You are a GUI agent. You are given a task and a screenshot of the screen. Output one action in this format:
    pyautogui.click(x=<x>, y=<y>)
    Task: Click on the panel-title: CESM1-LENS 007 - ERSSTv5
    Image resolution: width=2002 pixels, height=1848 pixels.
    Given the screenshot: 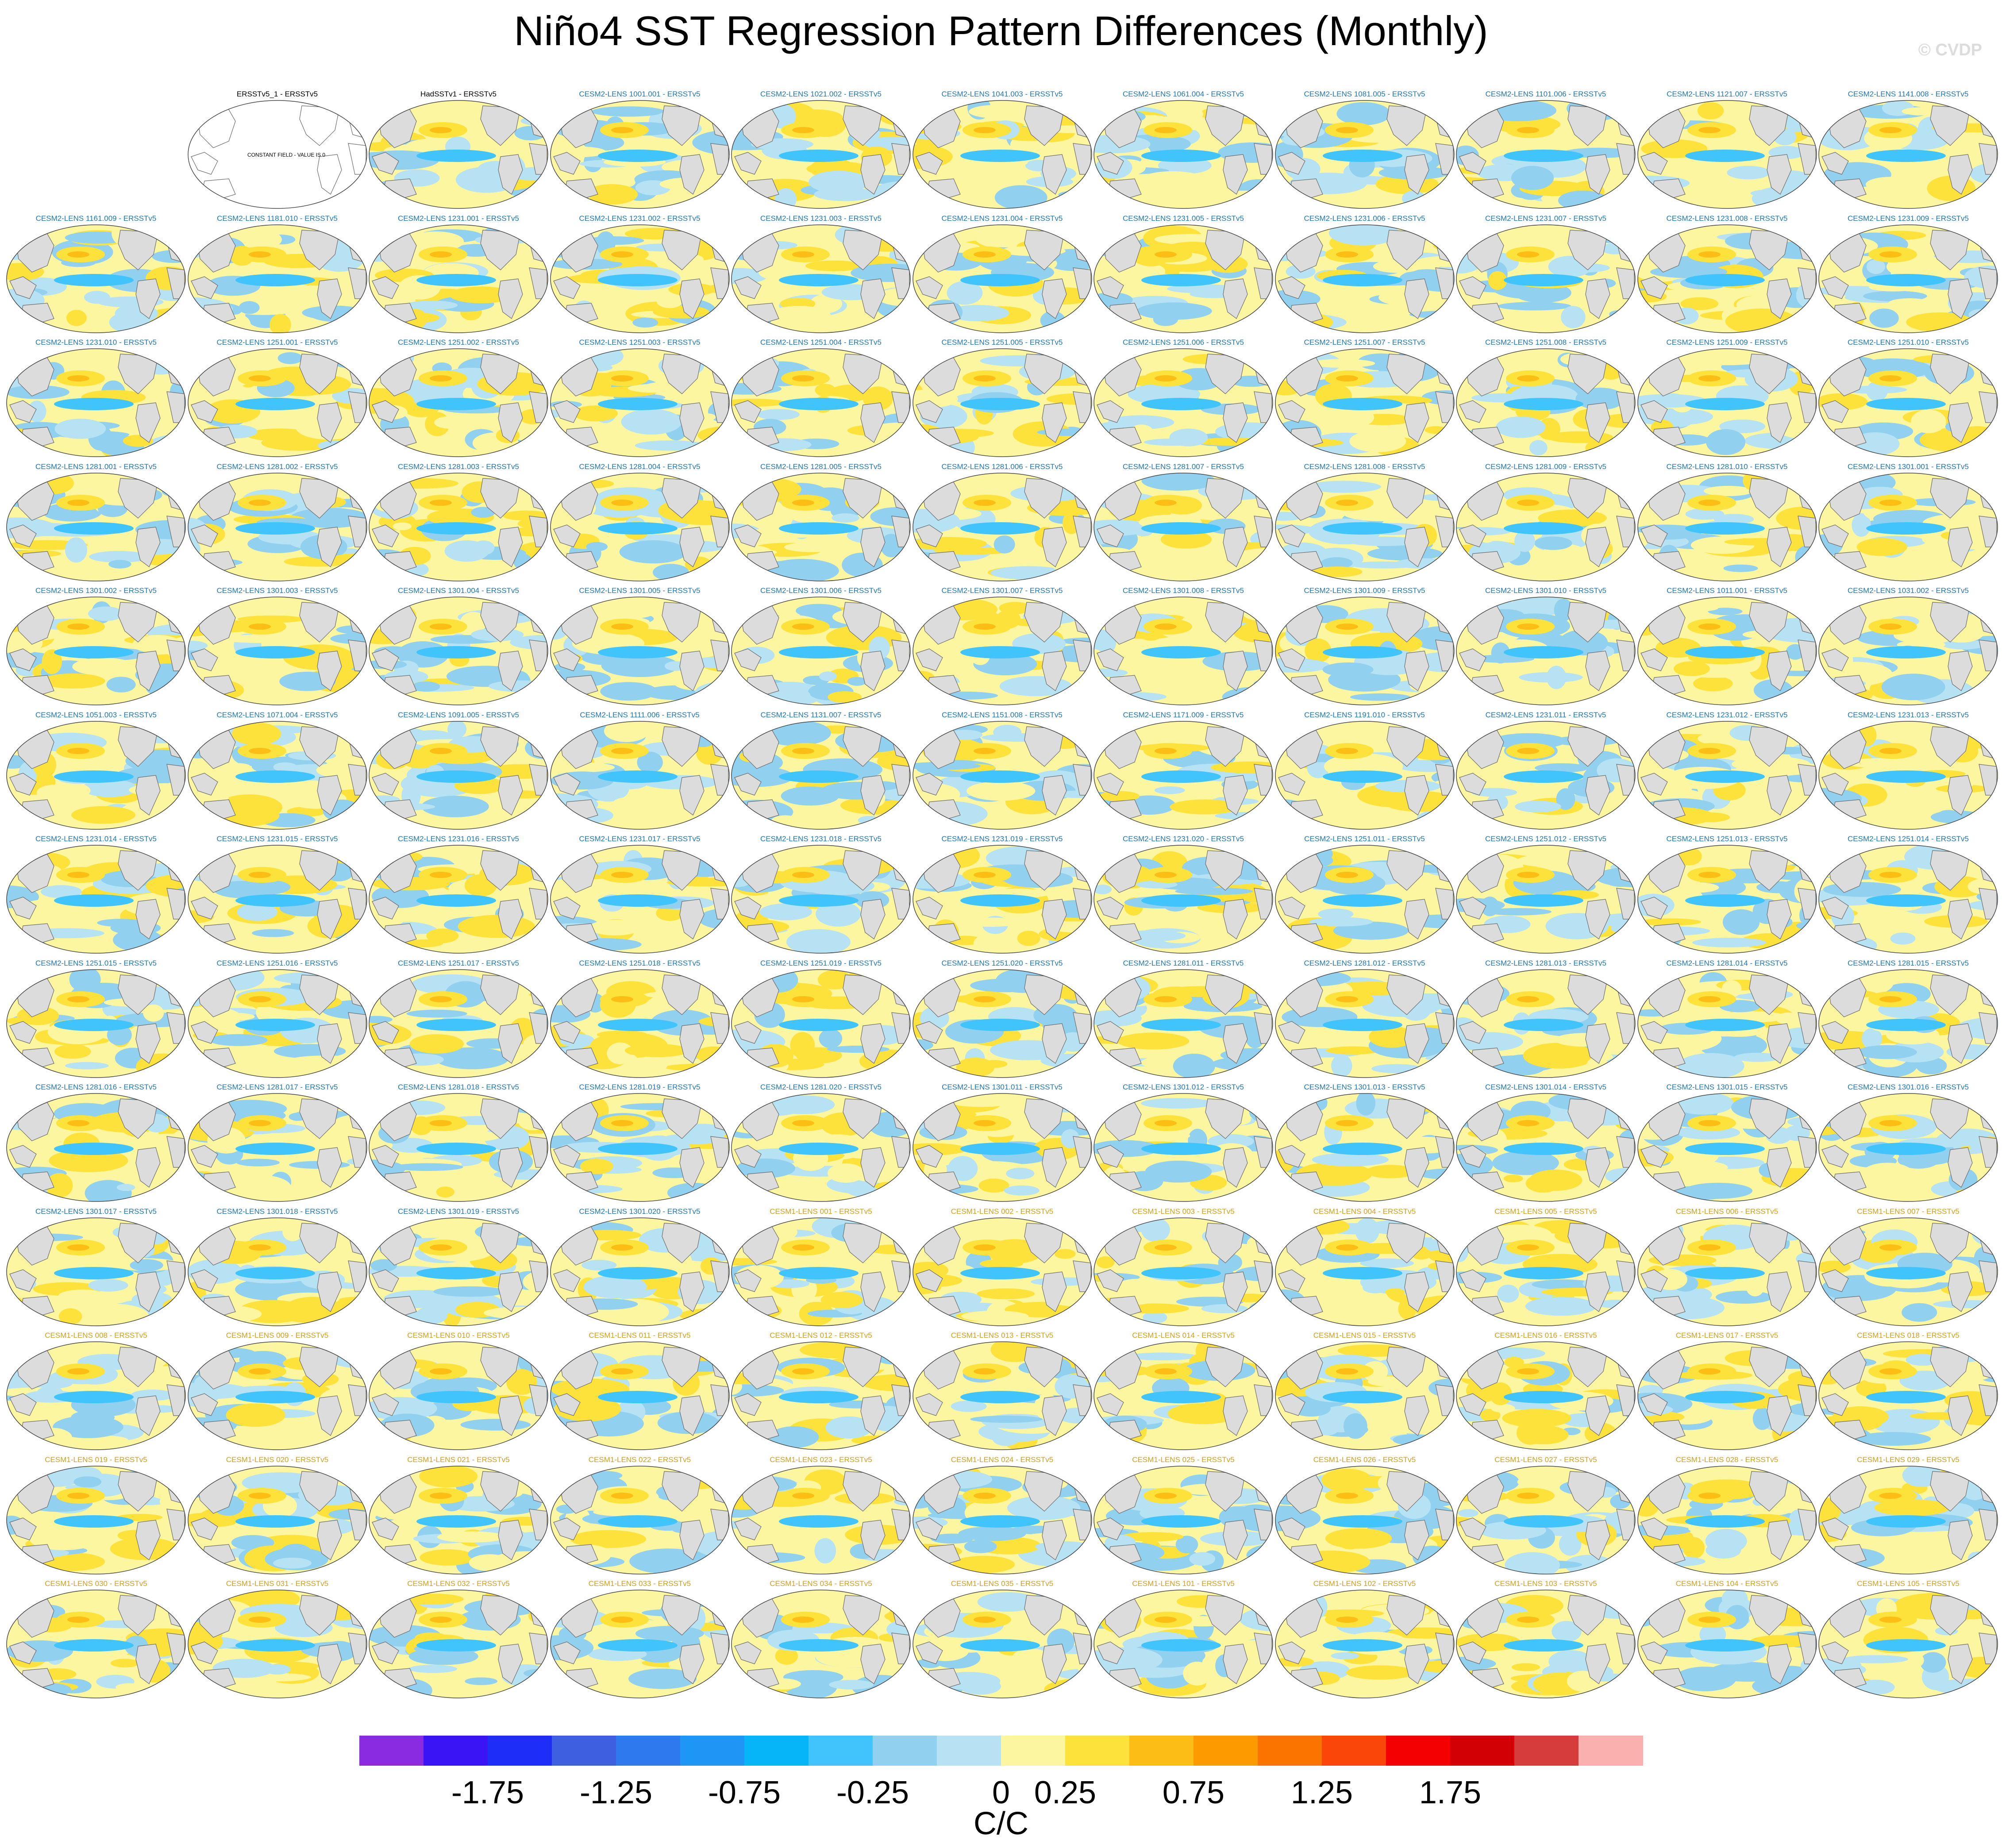 What is the action you would take?
    pyautogui.click(x=1909, y=1211)
    